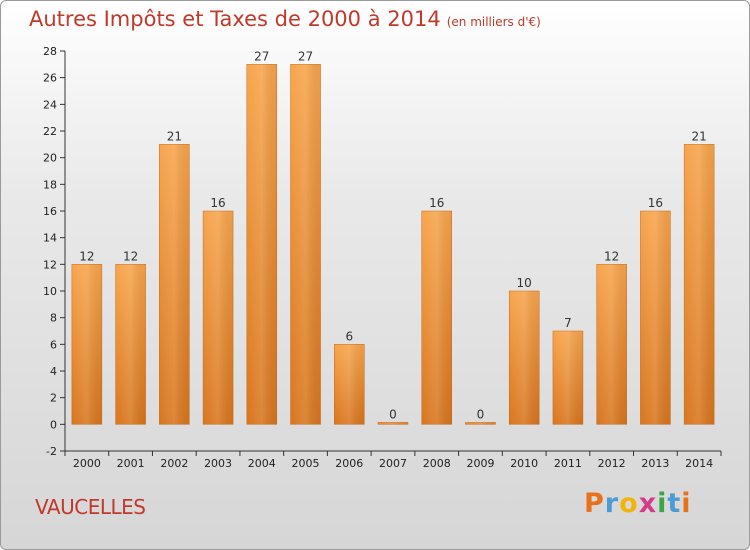 The image size is (750, 550). Describe the element at coordinates (50, 238) in the screenshot. I see `y-tick-label: 14` at that location.